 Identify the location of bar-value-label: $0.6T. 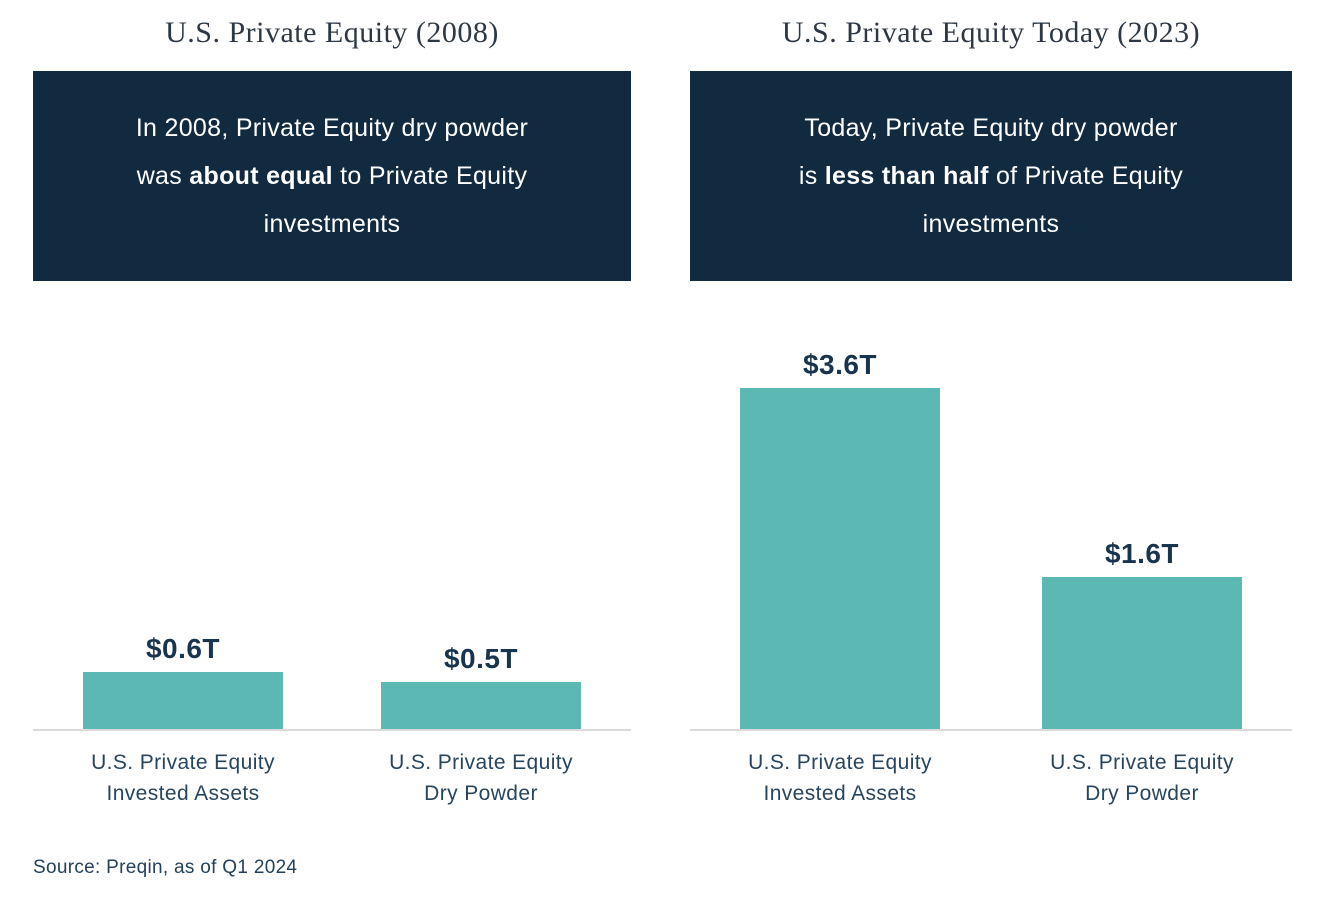
(183, 648).